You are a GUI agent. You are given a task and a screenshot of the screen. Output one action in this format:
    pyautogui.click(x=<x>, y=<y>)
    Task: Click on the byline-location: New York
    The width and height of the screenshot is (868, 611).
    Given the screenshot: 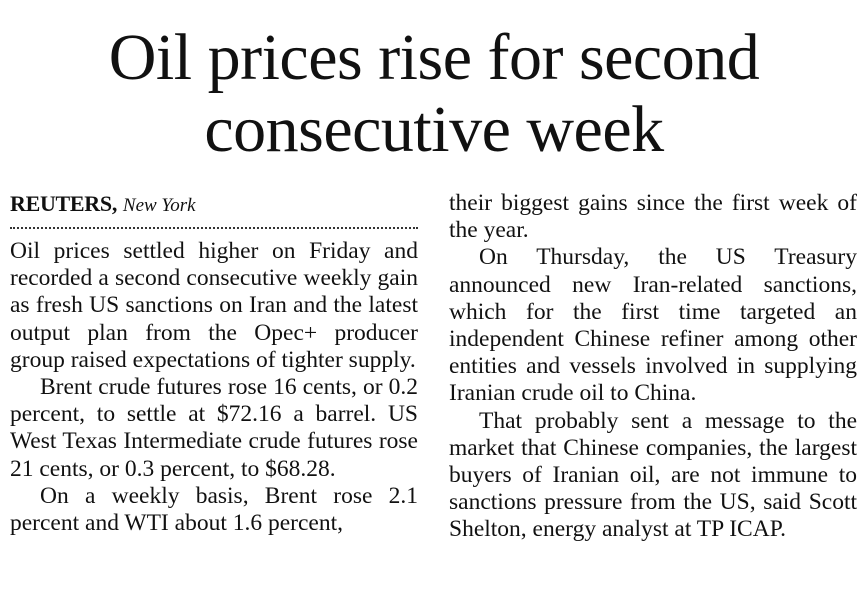 What is the action you would take?
    pyautogui.click(x=159, y=205)
    